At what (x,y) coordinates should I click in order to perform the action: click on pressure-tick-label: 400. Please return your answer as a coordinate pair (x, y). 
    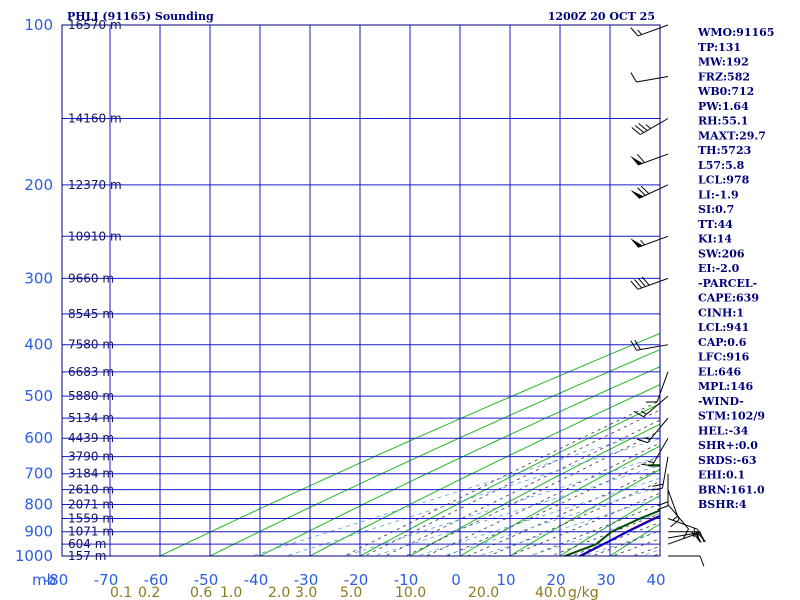
    Looking at the image, I should click on (38, 345).